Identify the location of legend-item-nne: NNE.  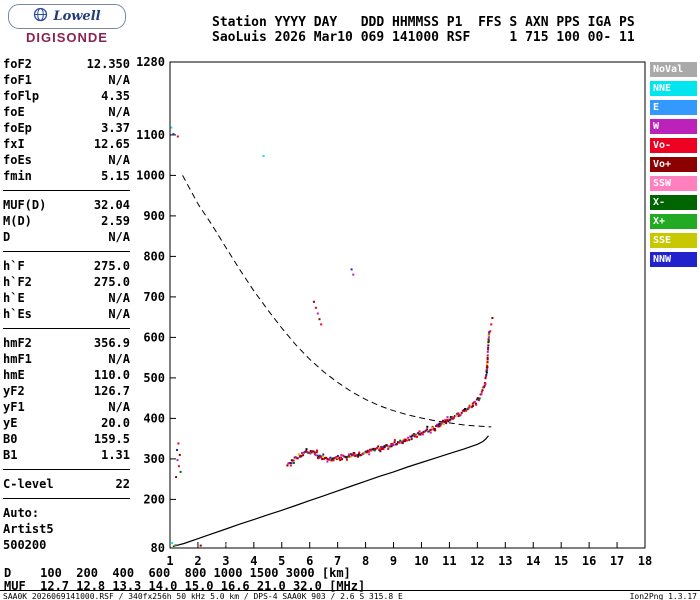
(673, 88).